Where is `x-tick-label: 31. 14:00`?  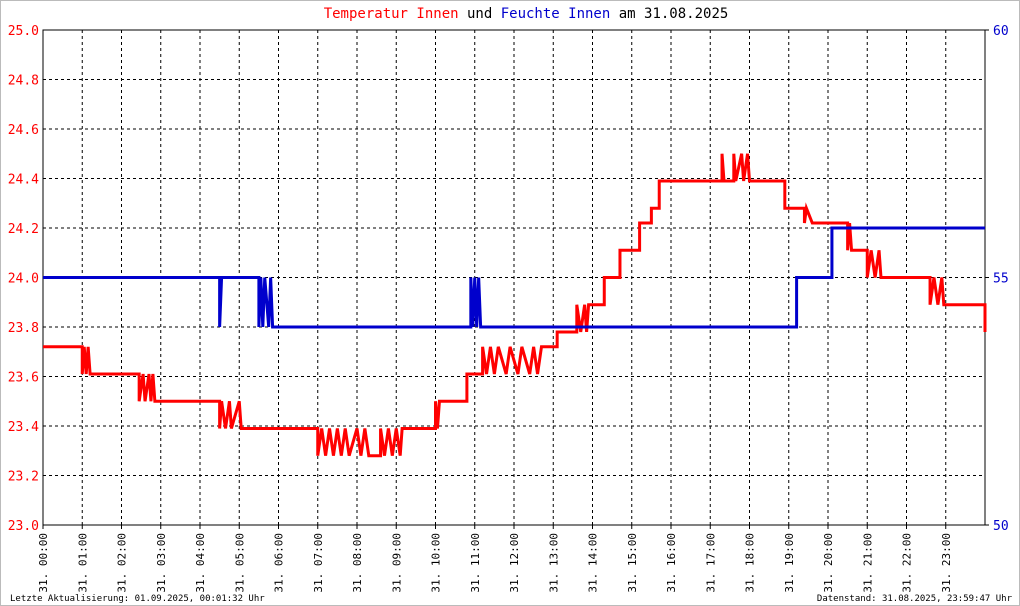
x-tick-label: 31. 14:00 is located at coordinates (593, 563).